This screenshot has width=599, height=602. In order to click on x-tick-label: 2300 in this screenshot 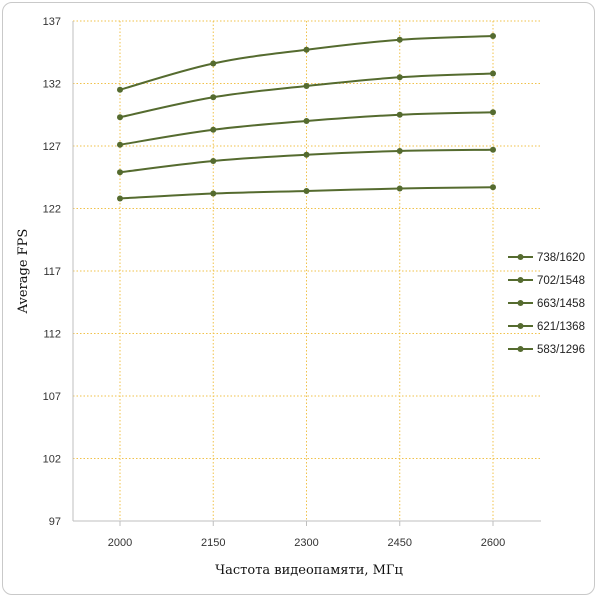, I will do `click(306, 543)`.